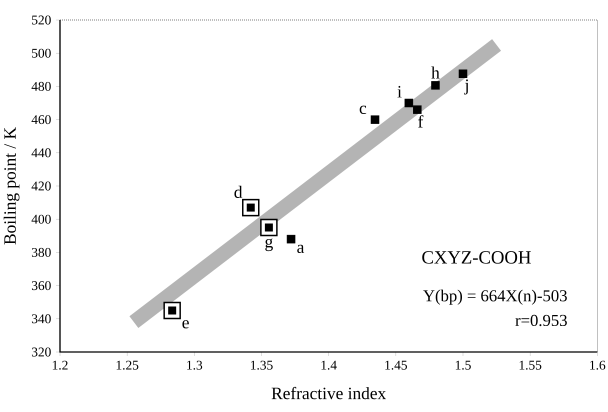  I want to click on x-tick-label: 1.3, so click(194, 365).